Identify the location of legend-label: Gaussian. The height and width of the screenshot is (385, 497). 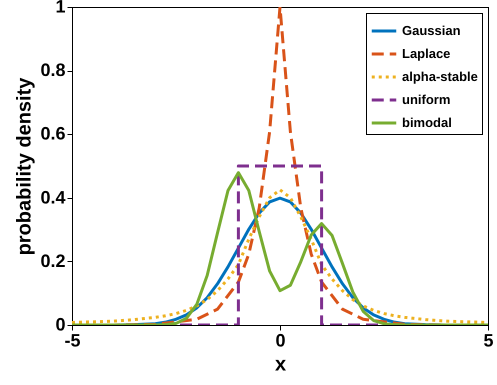
(431, 30).